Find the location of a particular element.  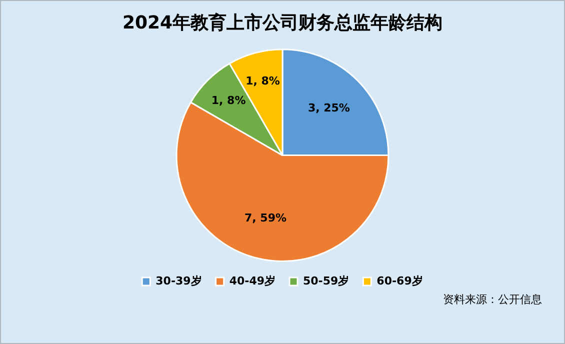

chart-title: 2024年教育上市公司财务总监年龄结构 is located at coordinates (282, 22).